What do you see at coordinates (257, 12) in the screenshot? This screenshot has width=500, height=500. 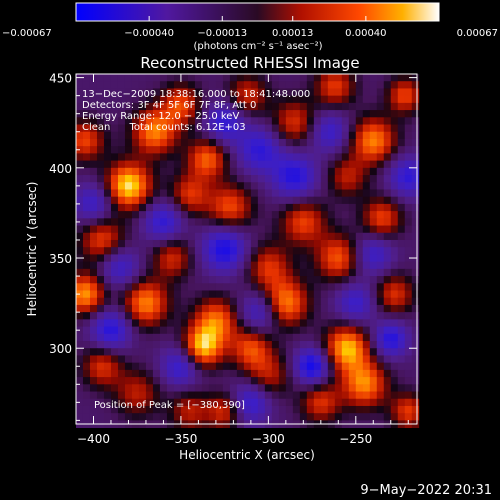 I see `colorbar-strip` at bounding box center [257, 12].